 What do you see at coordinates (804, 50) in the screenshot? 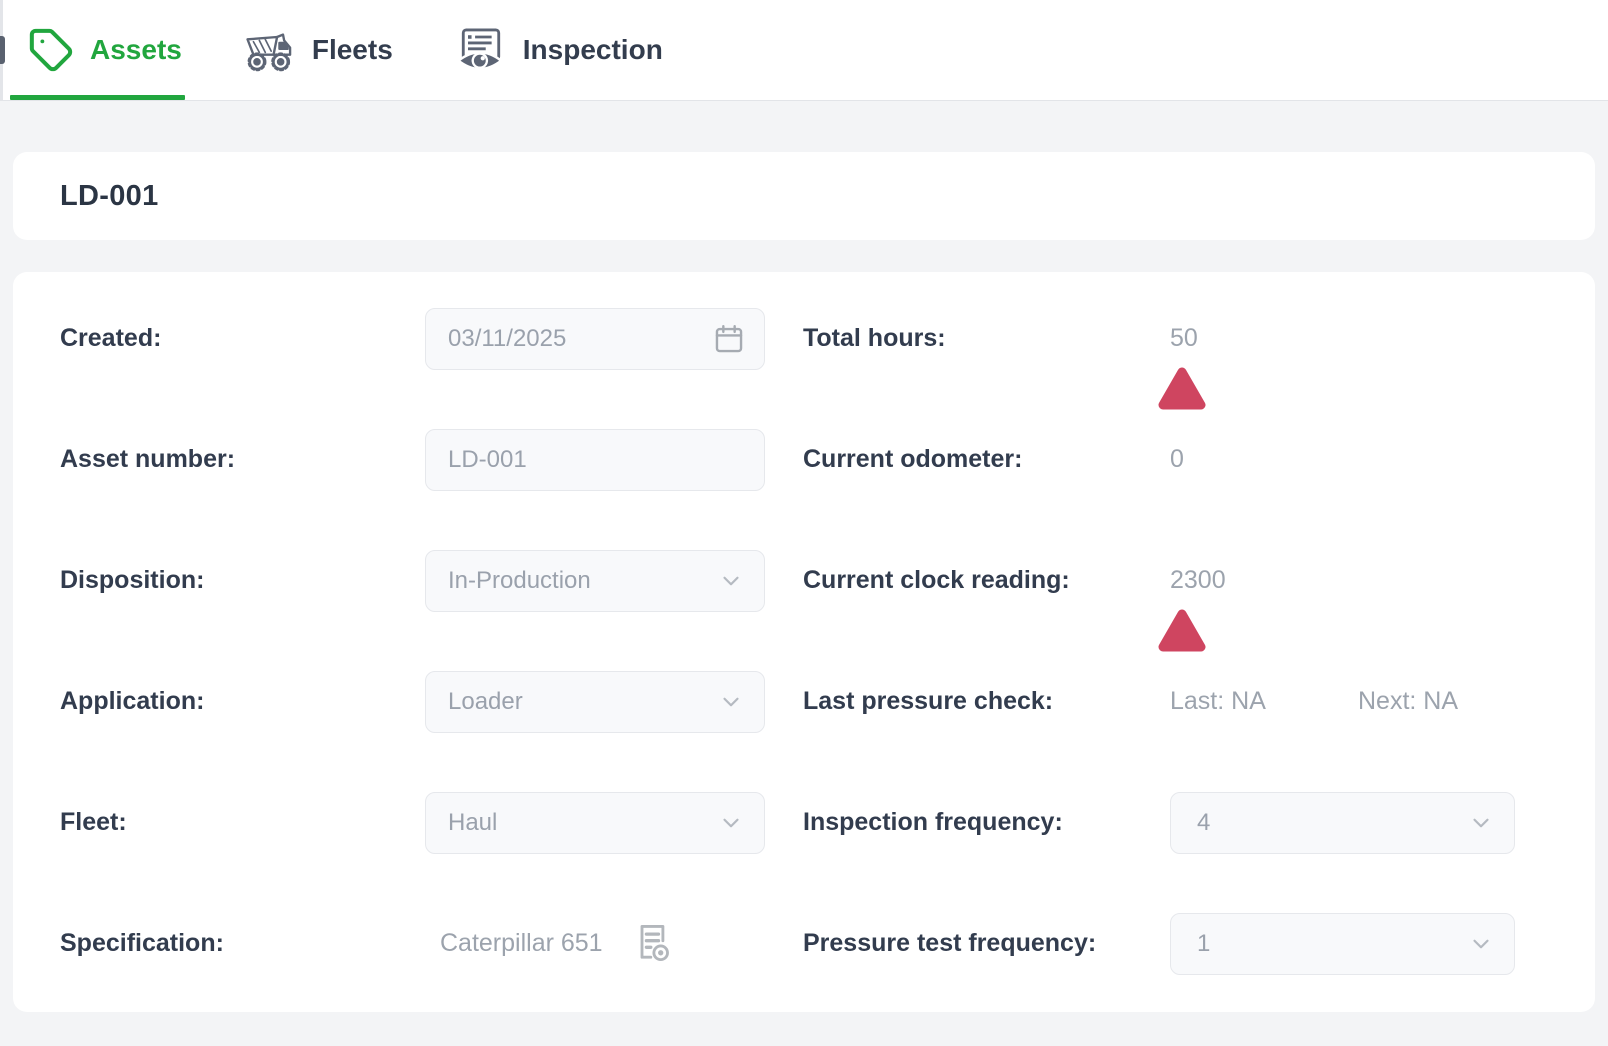
I see `tab-bar: Assets Fleets Inspection` at bounding box center [804, 50].